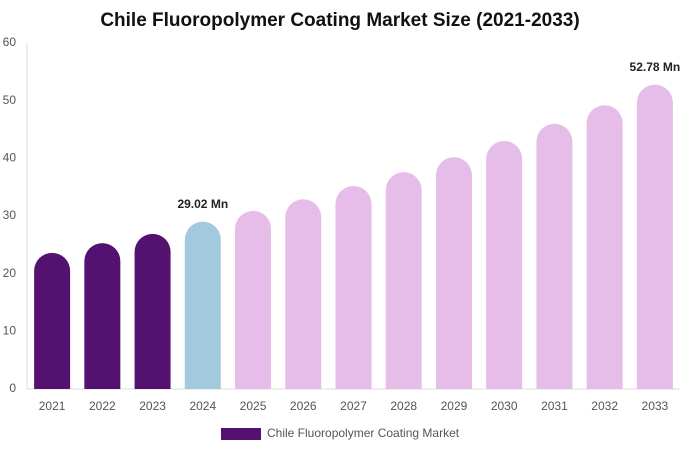  What do you see at coordinates (10, 100) in the screenshot?
I see `y-tick-label: 50` at bounding box center [10, 100].